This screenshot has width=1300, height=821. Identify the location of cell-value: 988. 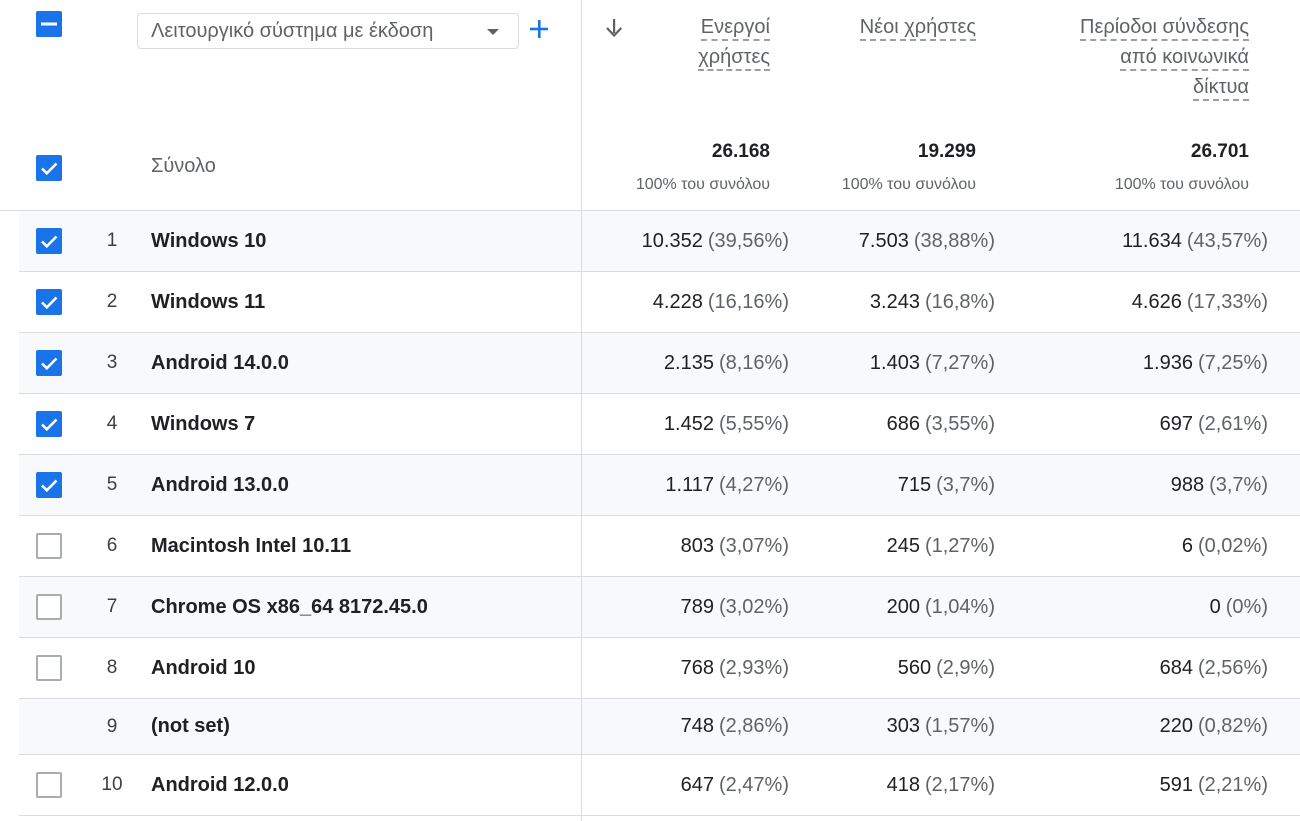
(1187, 484).